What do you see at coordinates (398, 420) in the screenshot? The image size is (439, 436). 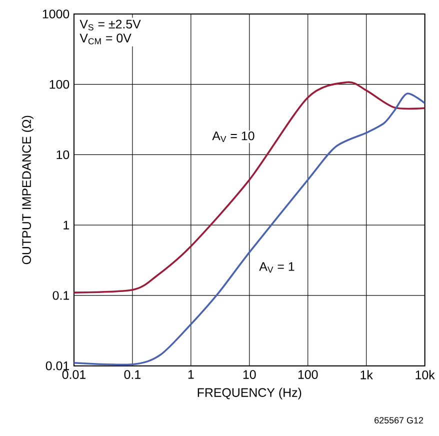 I see `text: 625567 G12` at bounding box center [398, 420].